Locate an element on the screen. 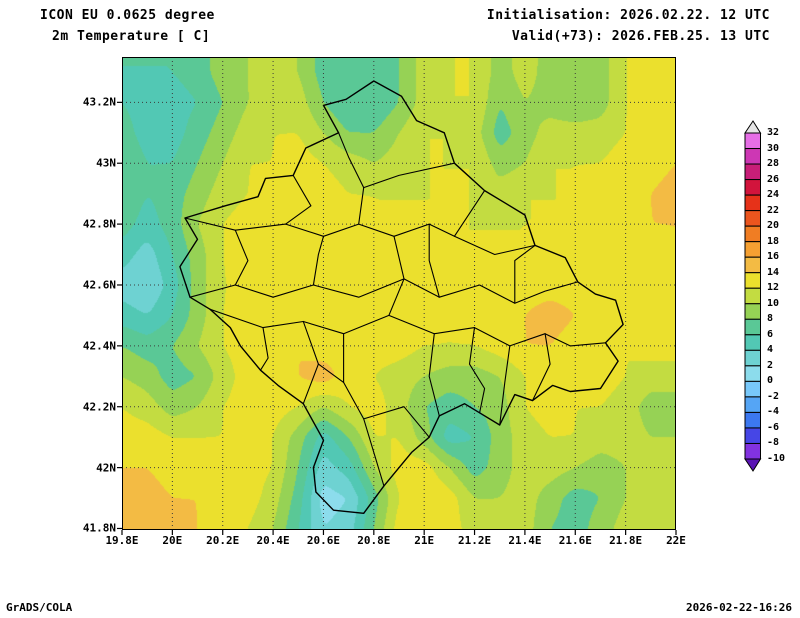 The width and height of the screenshot is (800, 618). colorbar-label: -10 is located at coordinates (776, 458).